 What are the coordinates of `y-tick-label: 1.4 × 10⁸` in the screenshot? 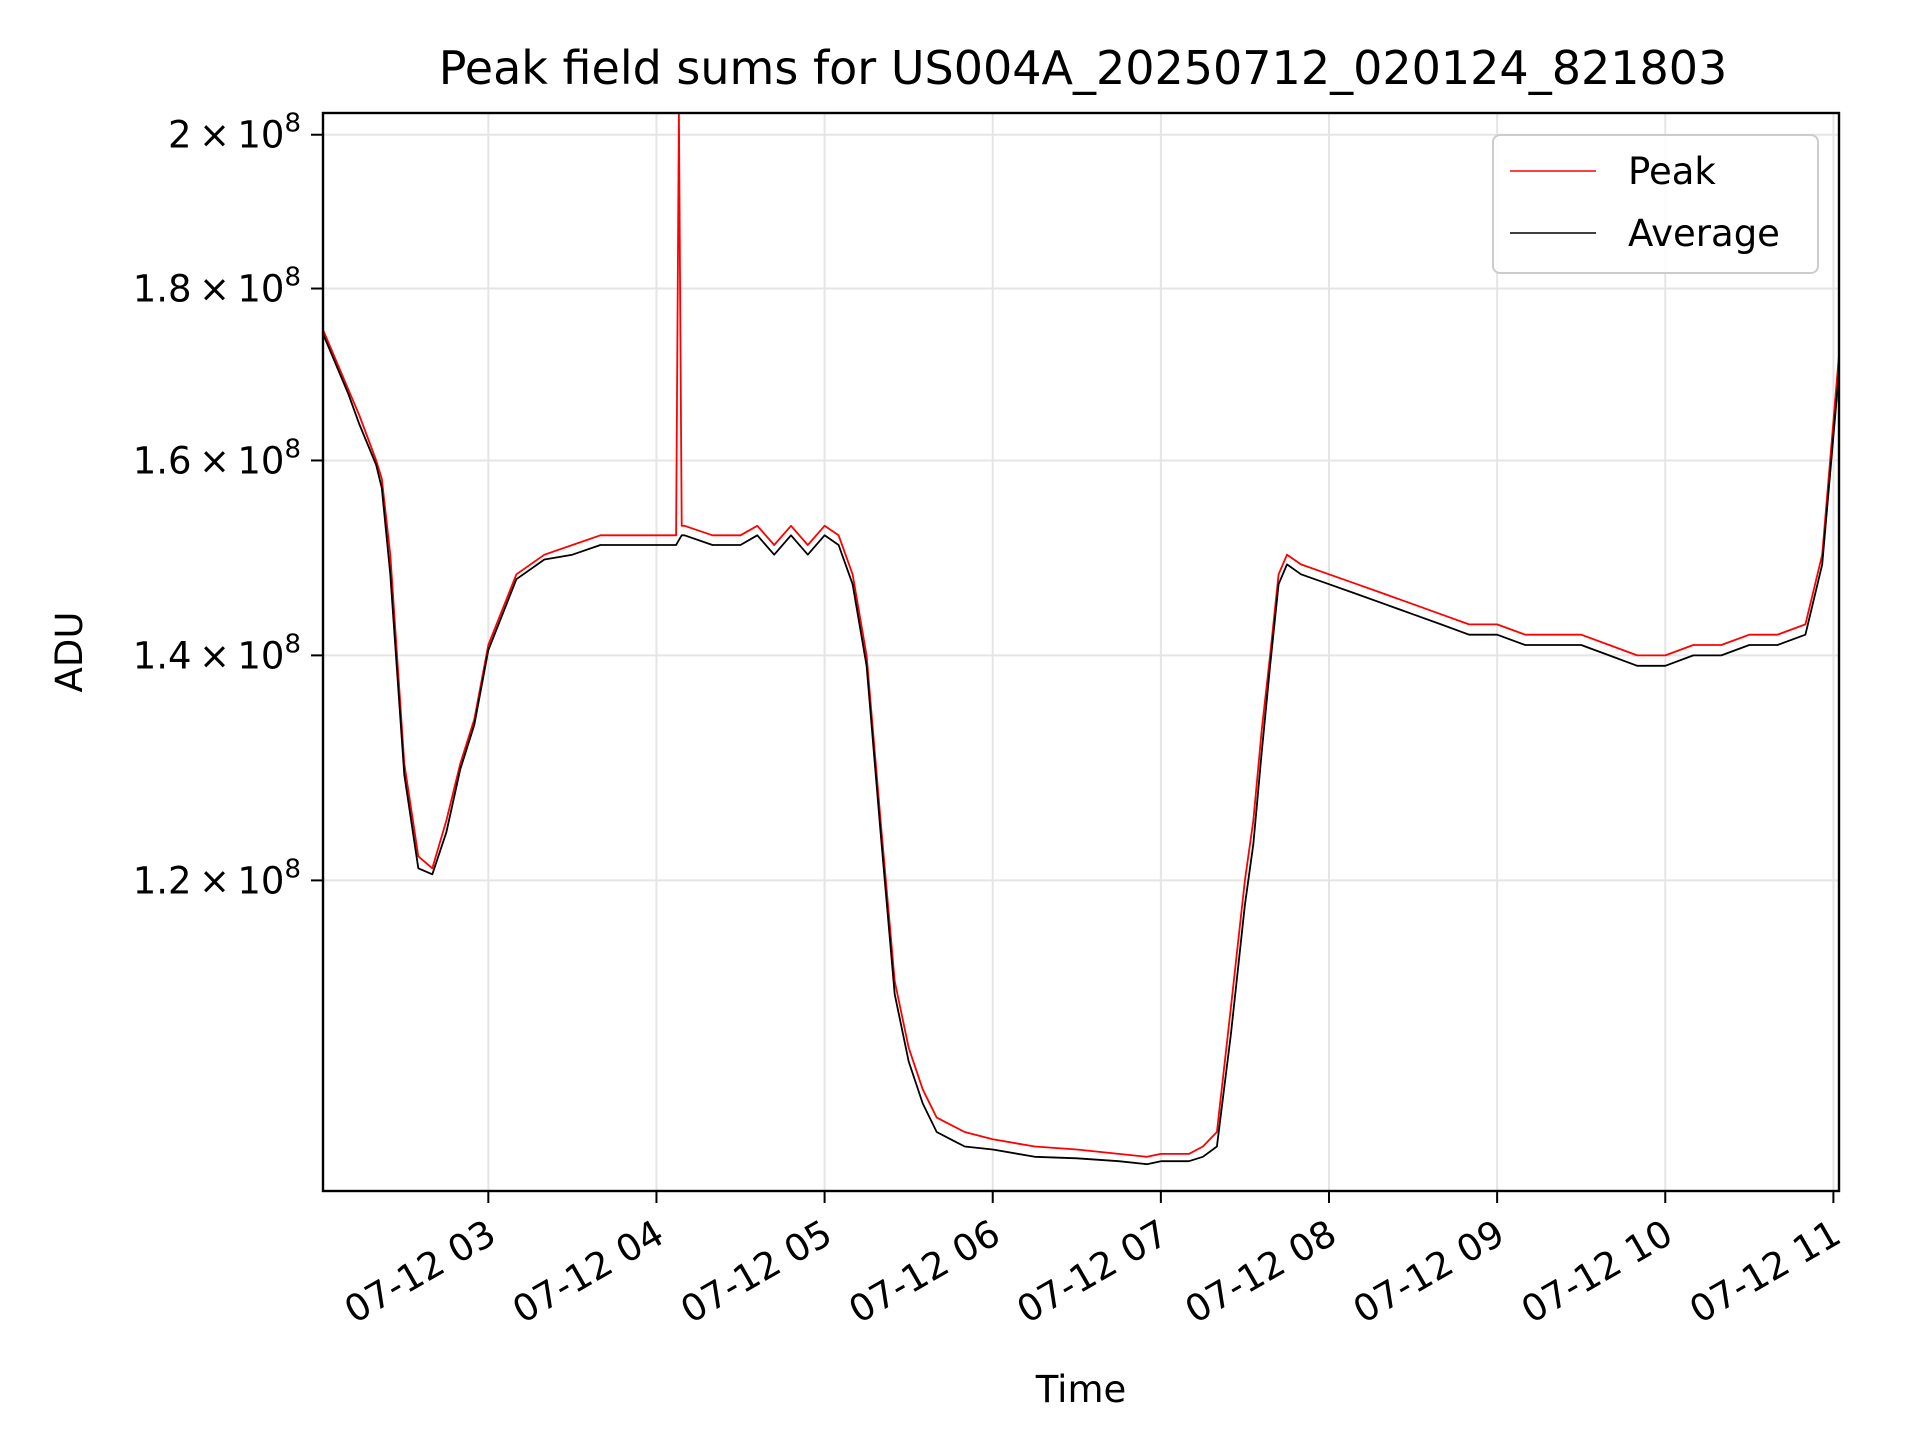 It's located at (217, 653).